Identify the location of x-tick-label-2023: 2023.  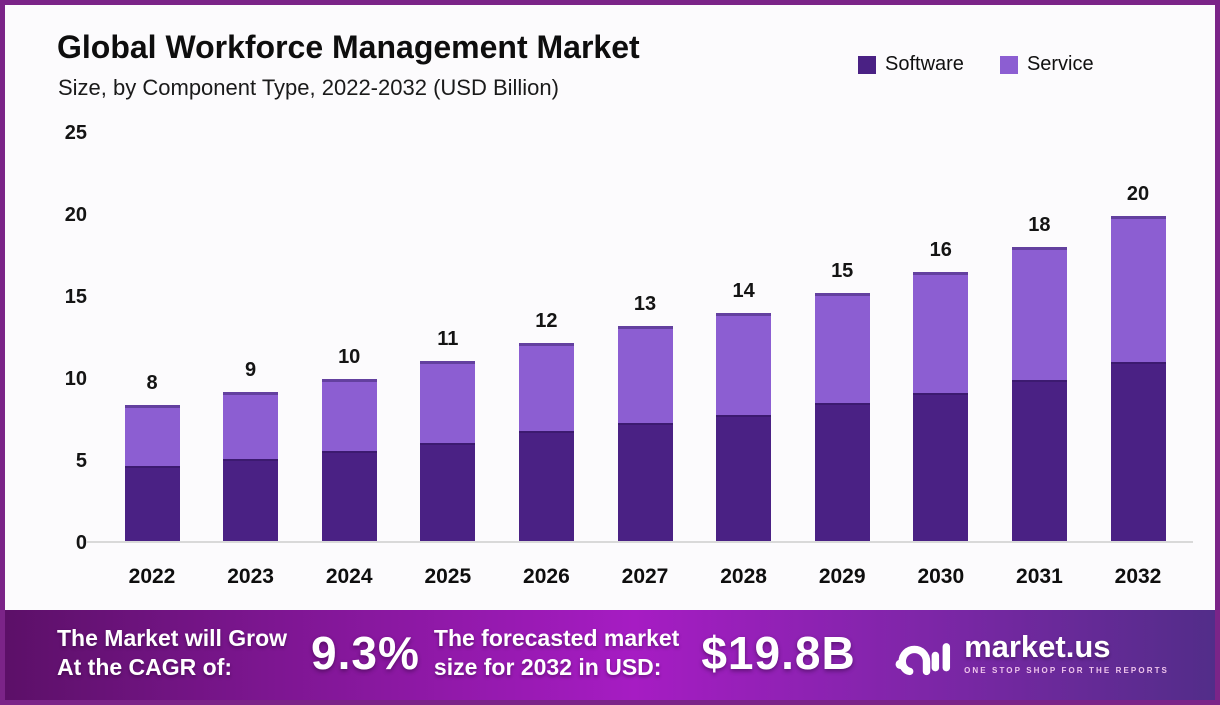
(250, 576).